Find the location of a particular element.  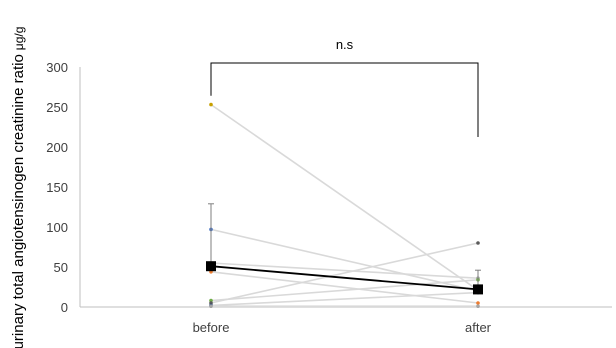

x-tick-label: before is located at coordinates (211, 327).